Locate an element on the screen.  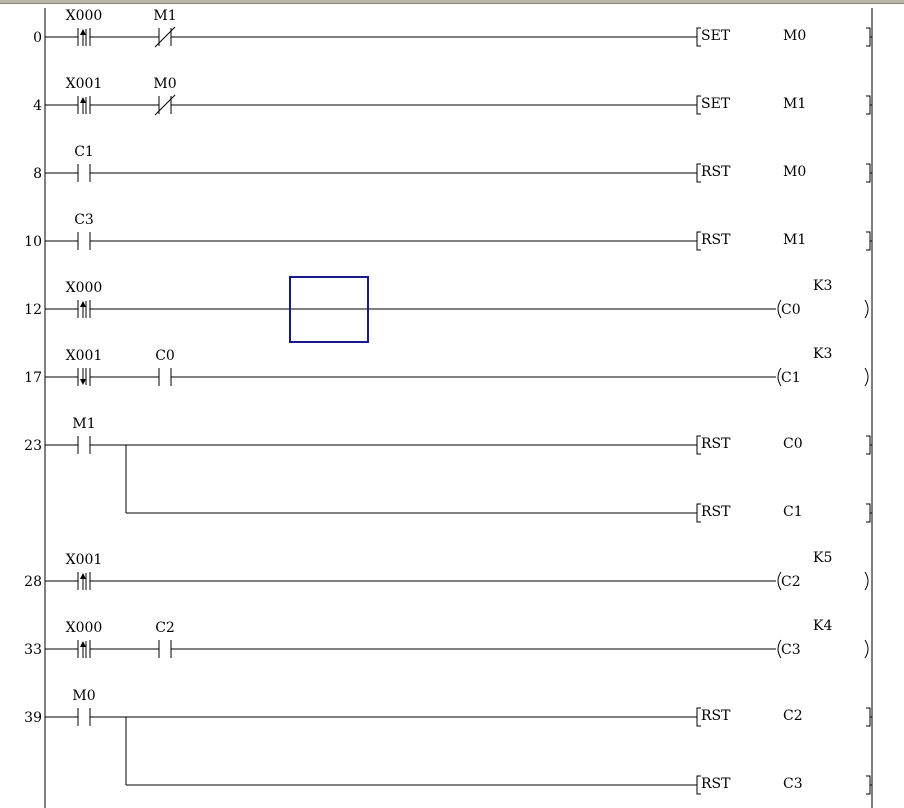
output-coil: C0 K3 is located at coordinates (823, 298).